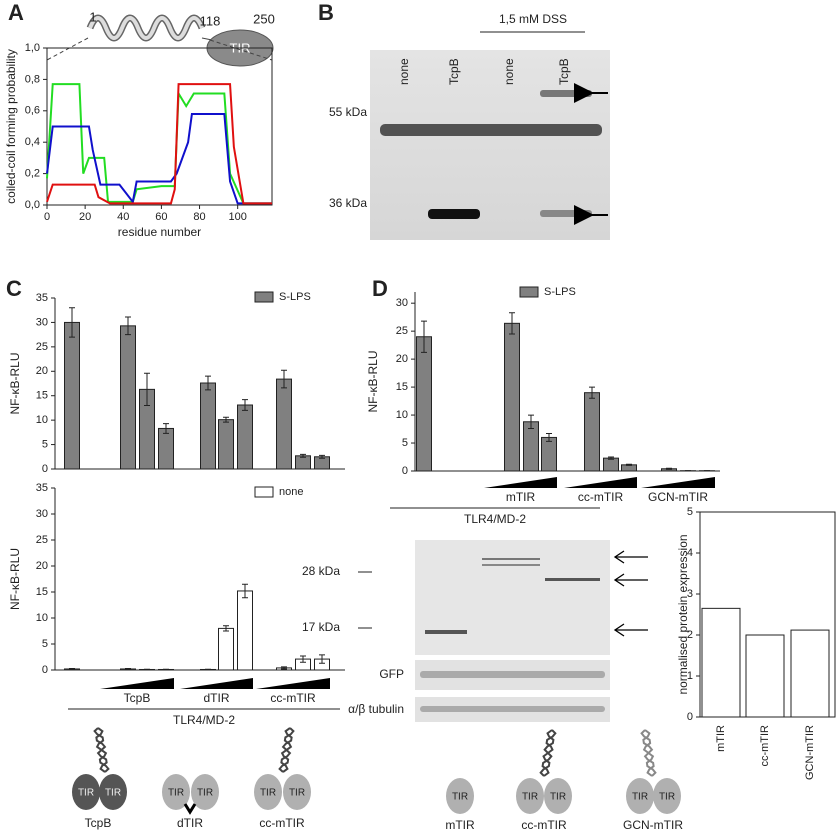  I want to click on diagram-label: GCN-mTIR, so click(653, 825).